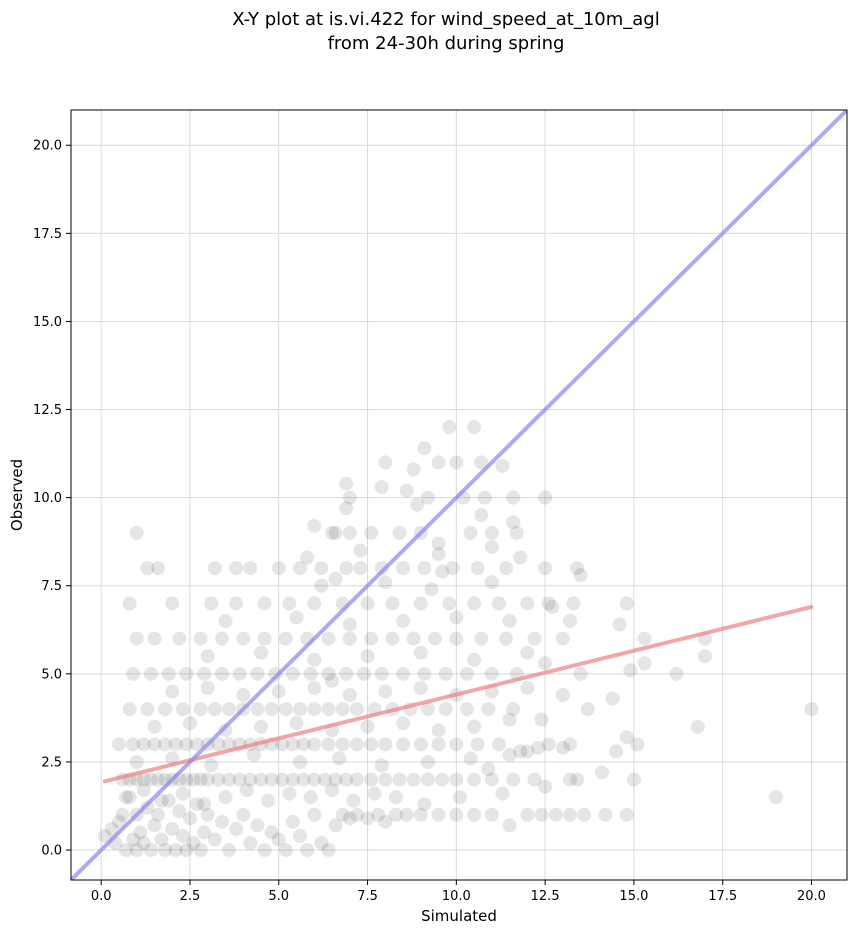  What do you see at coordinates (278, 896) in the screenshot?
I see `x-tick-label: 5.0` at bounding box center [278, 896].